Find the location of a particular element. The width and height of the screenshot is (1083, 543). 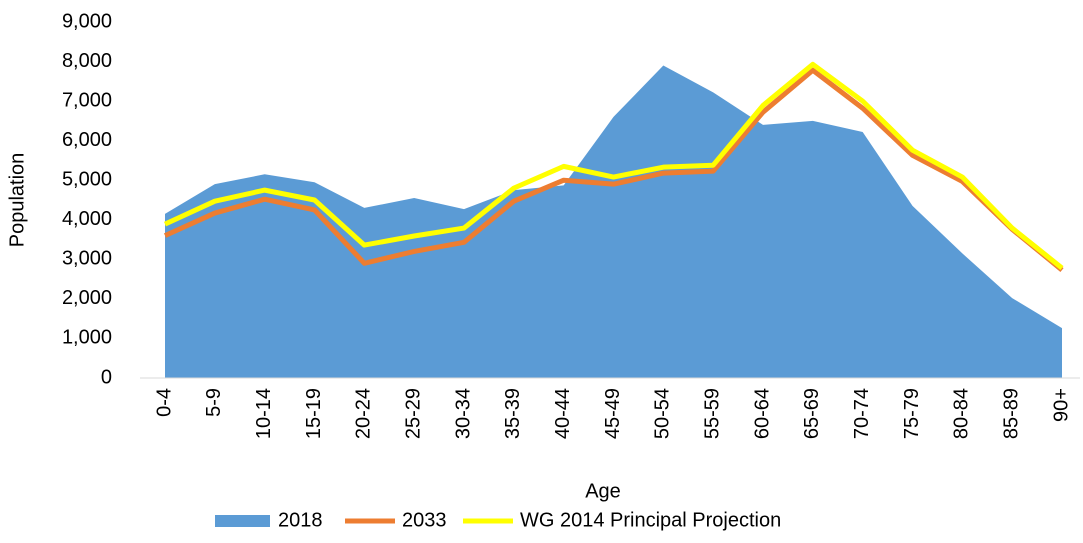

y-tick-label: 7,000 is located at coordinates (87, 100).